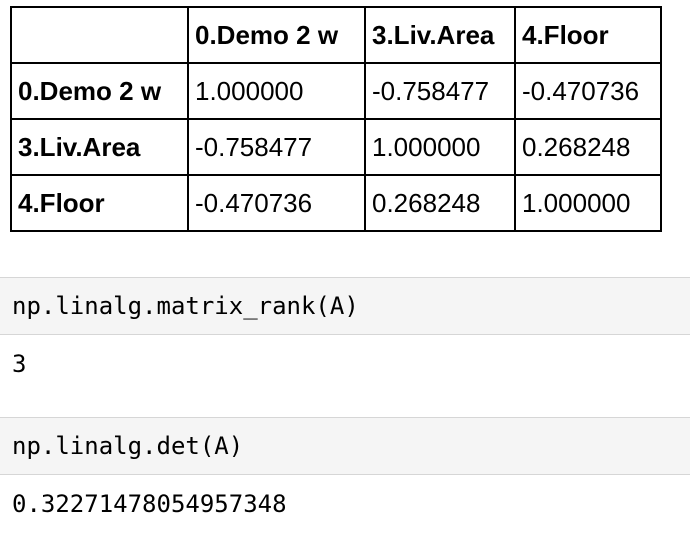 Image resolution: width=690 pixels, height=538 pixels. Describe the element at coordinates (19, 364) in the screenshot. I see `cell-output-matrix-rank: 3` at that location.